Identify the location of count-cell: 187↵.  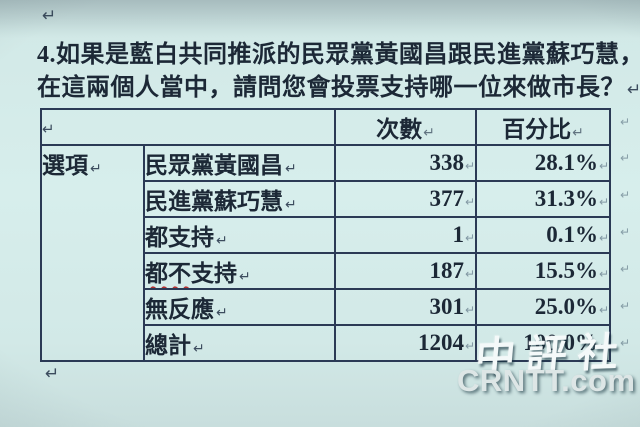
(405, 271).